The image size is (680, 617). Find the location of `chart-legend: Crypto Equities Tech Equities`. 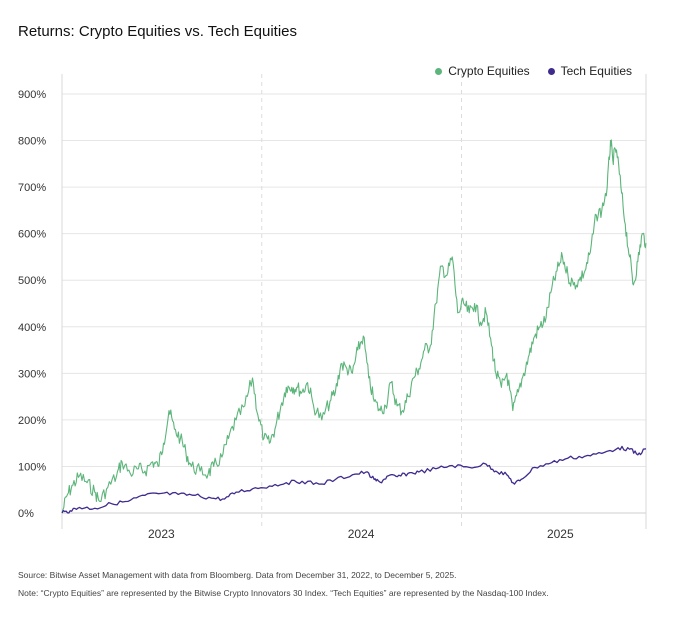

chart-legend: Crypto Equities Tech Equities is located at coordinates (533, 71).